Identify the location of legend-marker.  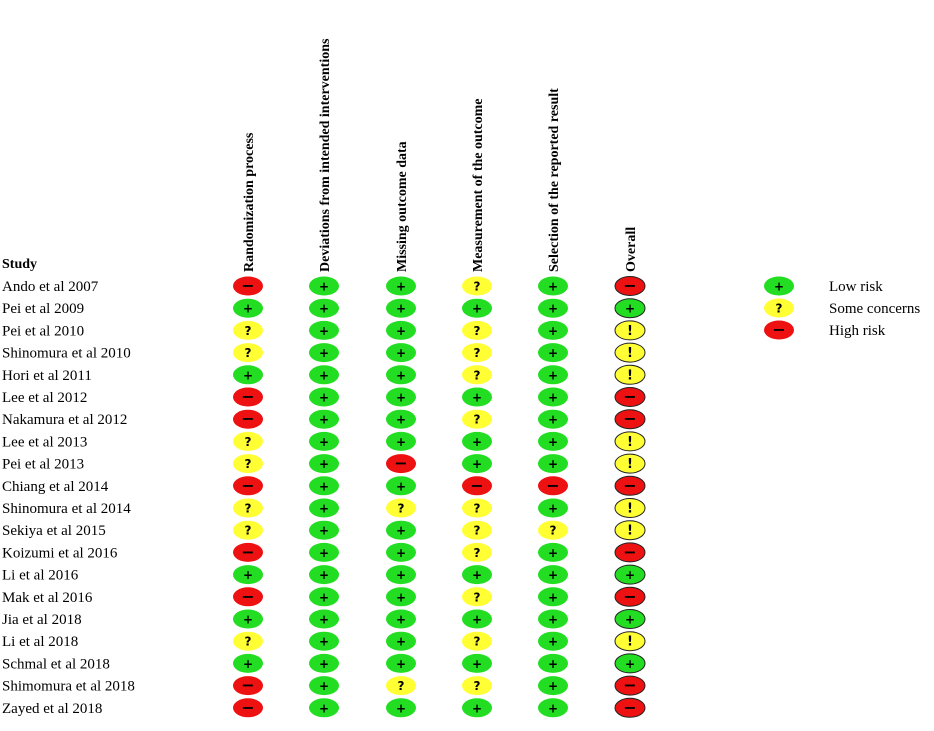
(779, 308).